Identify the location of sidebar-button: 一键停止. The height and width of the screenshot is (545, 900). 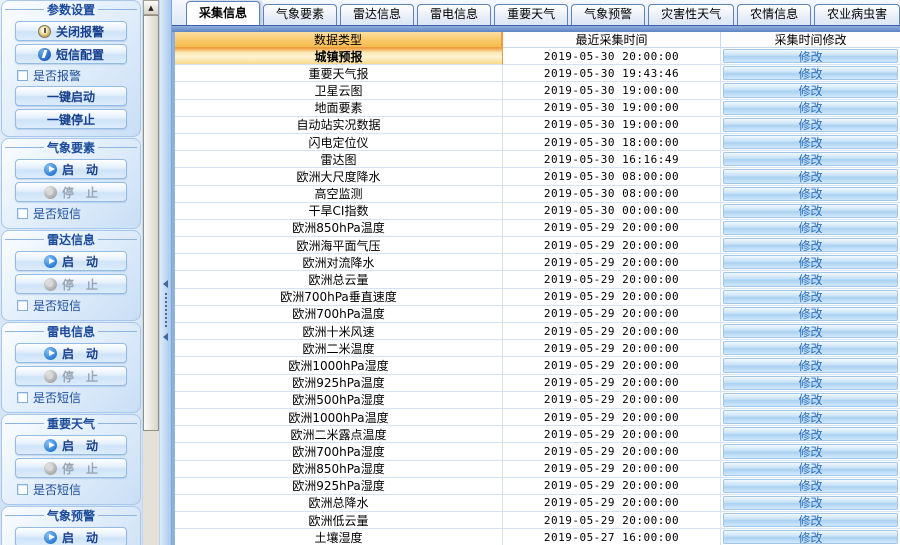
(71, 119).